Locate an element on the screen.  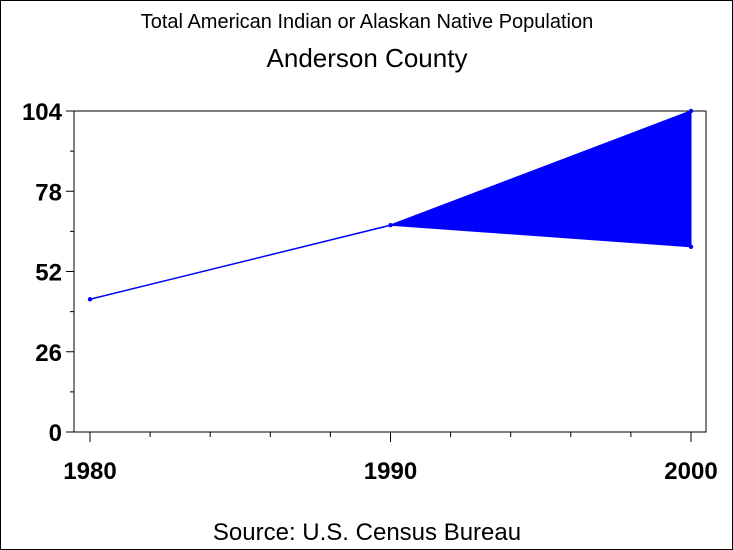
y-tick-label-78: 78 is located at coordinates (48, 192).